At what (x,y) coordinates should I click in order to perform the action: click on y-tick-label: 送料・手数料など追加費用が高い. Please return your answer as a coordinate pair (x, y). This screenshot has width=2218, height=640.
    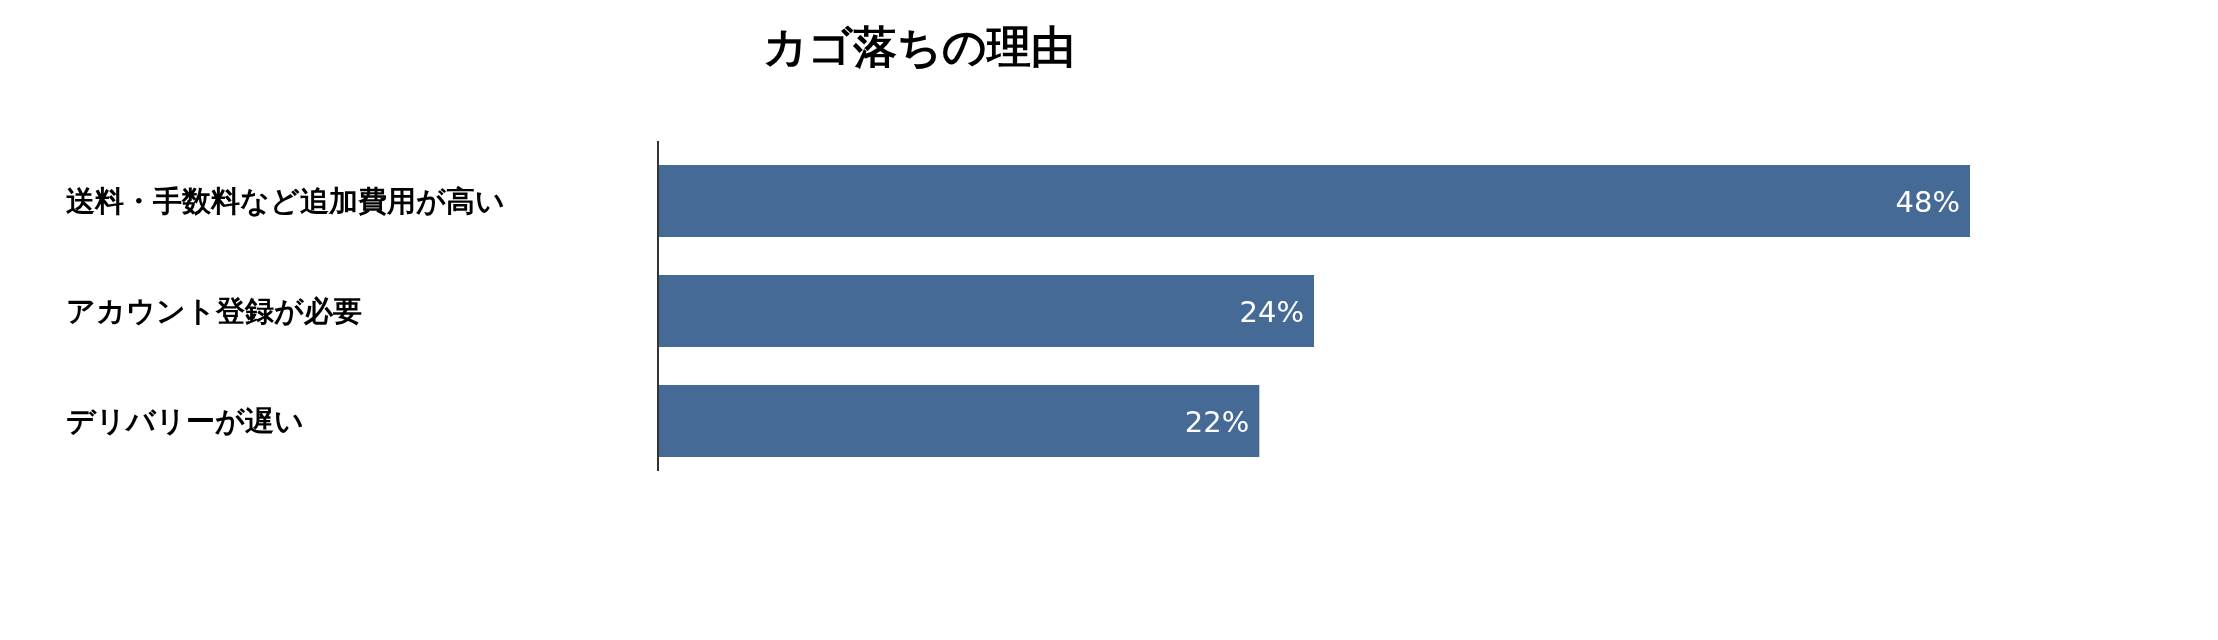
    Looking at the image, I should click on (285, 201).